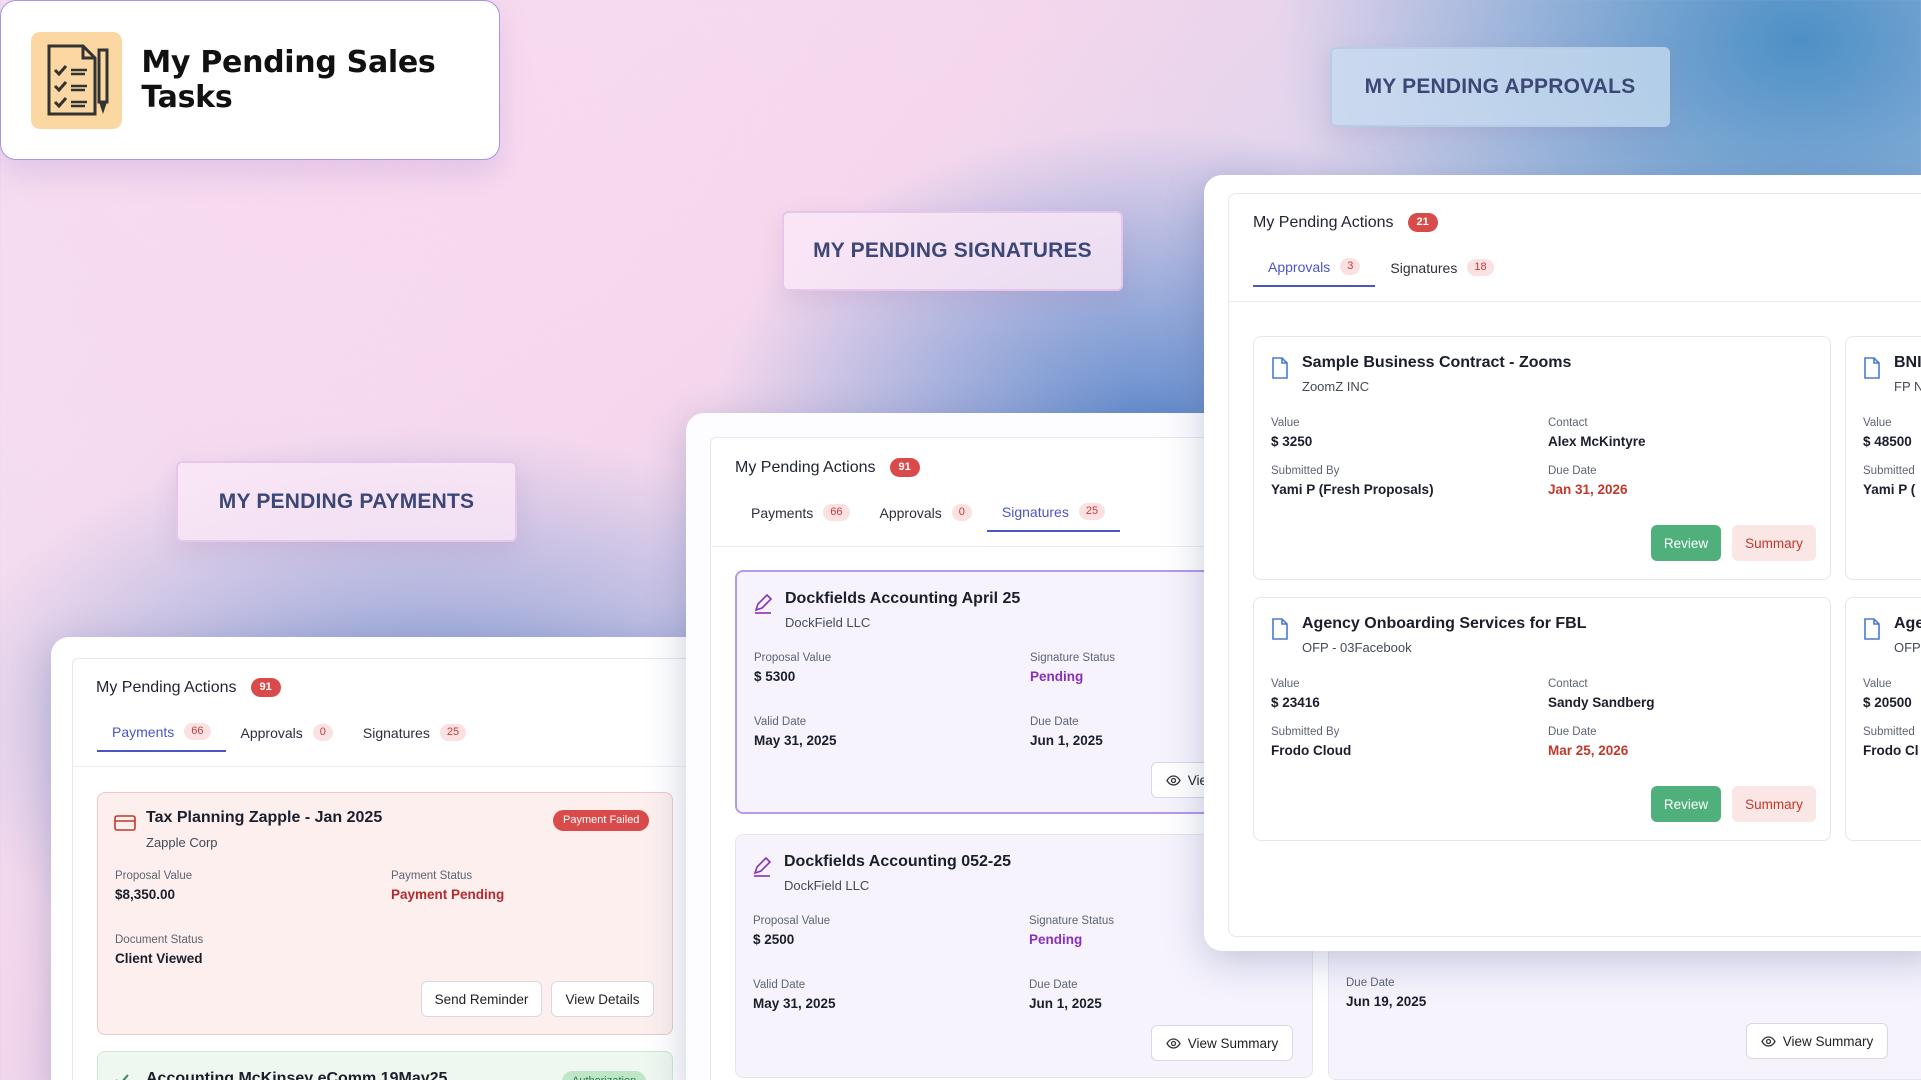  What do you see at coordinates (1336, 386) in the screenshot?
I see `card-company: ZoomZ INC` at bounding box center [1336, 386].